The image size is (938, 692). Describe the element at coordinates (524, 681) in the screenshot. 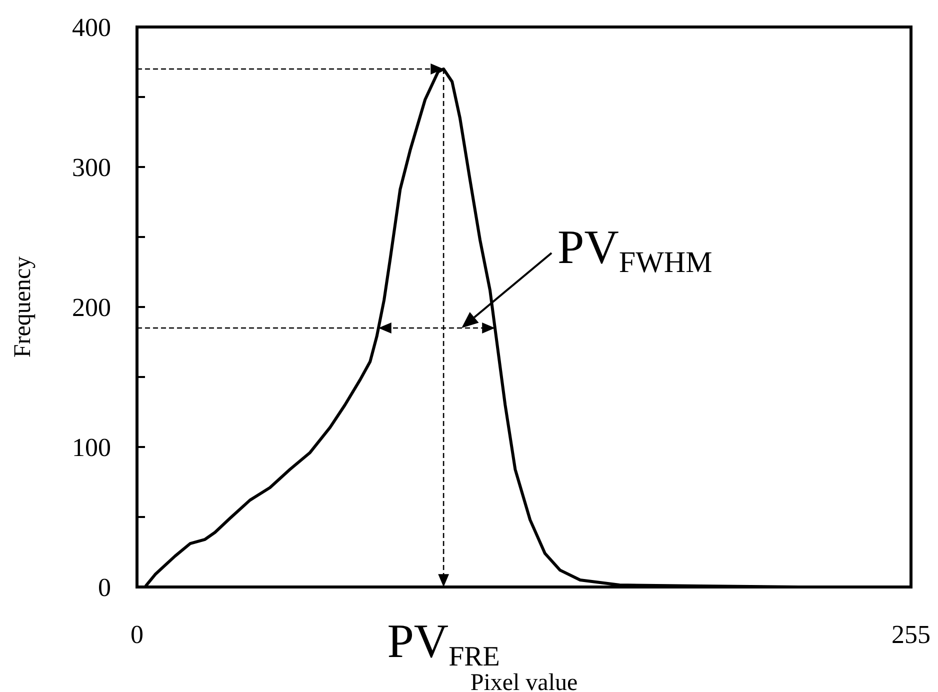

I see `x-axis-title: Pixel value` at that location.